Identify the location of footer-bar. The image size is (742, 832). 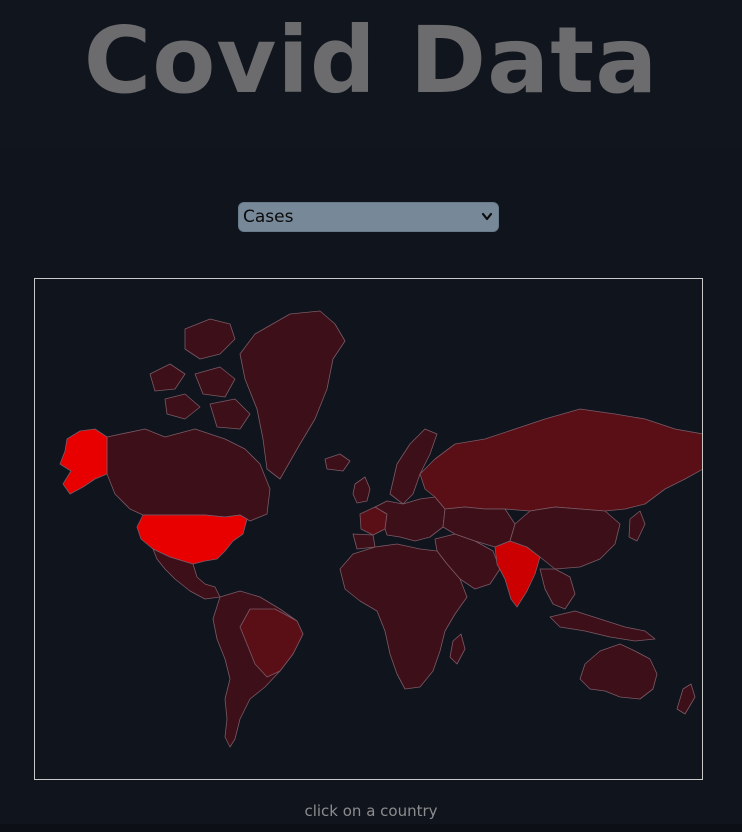
(371, 828).